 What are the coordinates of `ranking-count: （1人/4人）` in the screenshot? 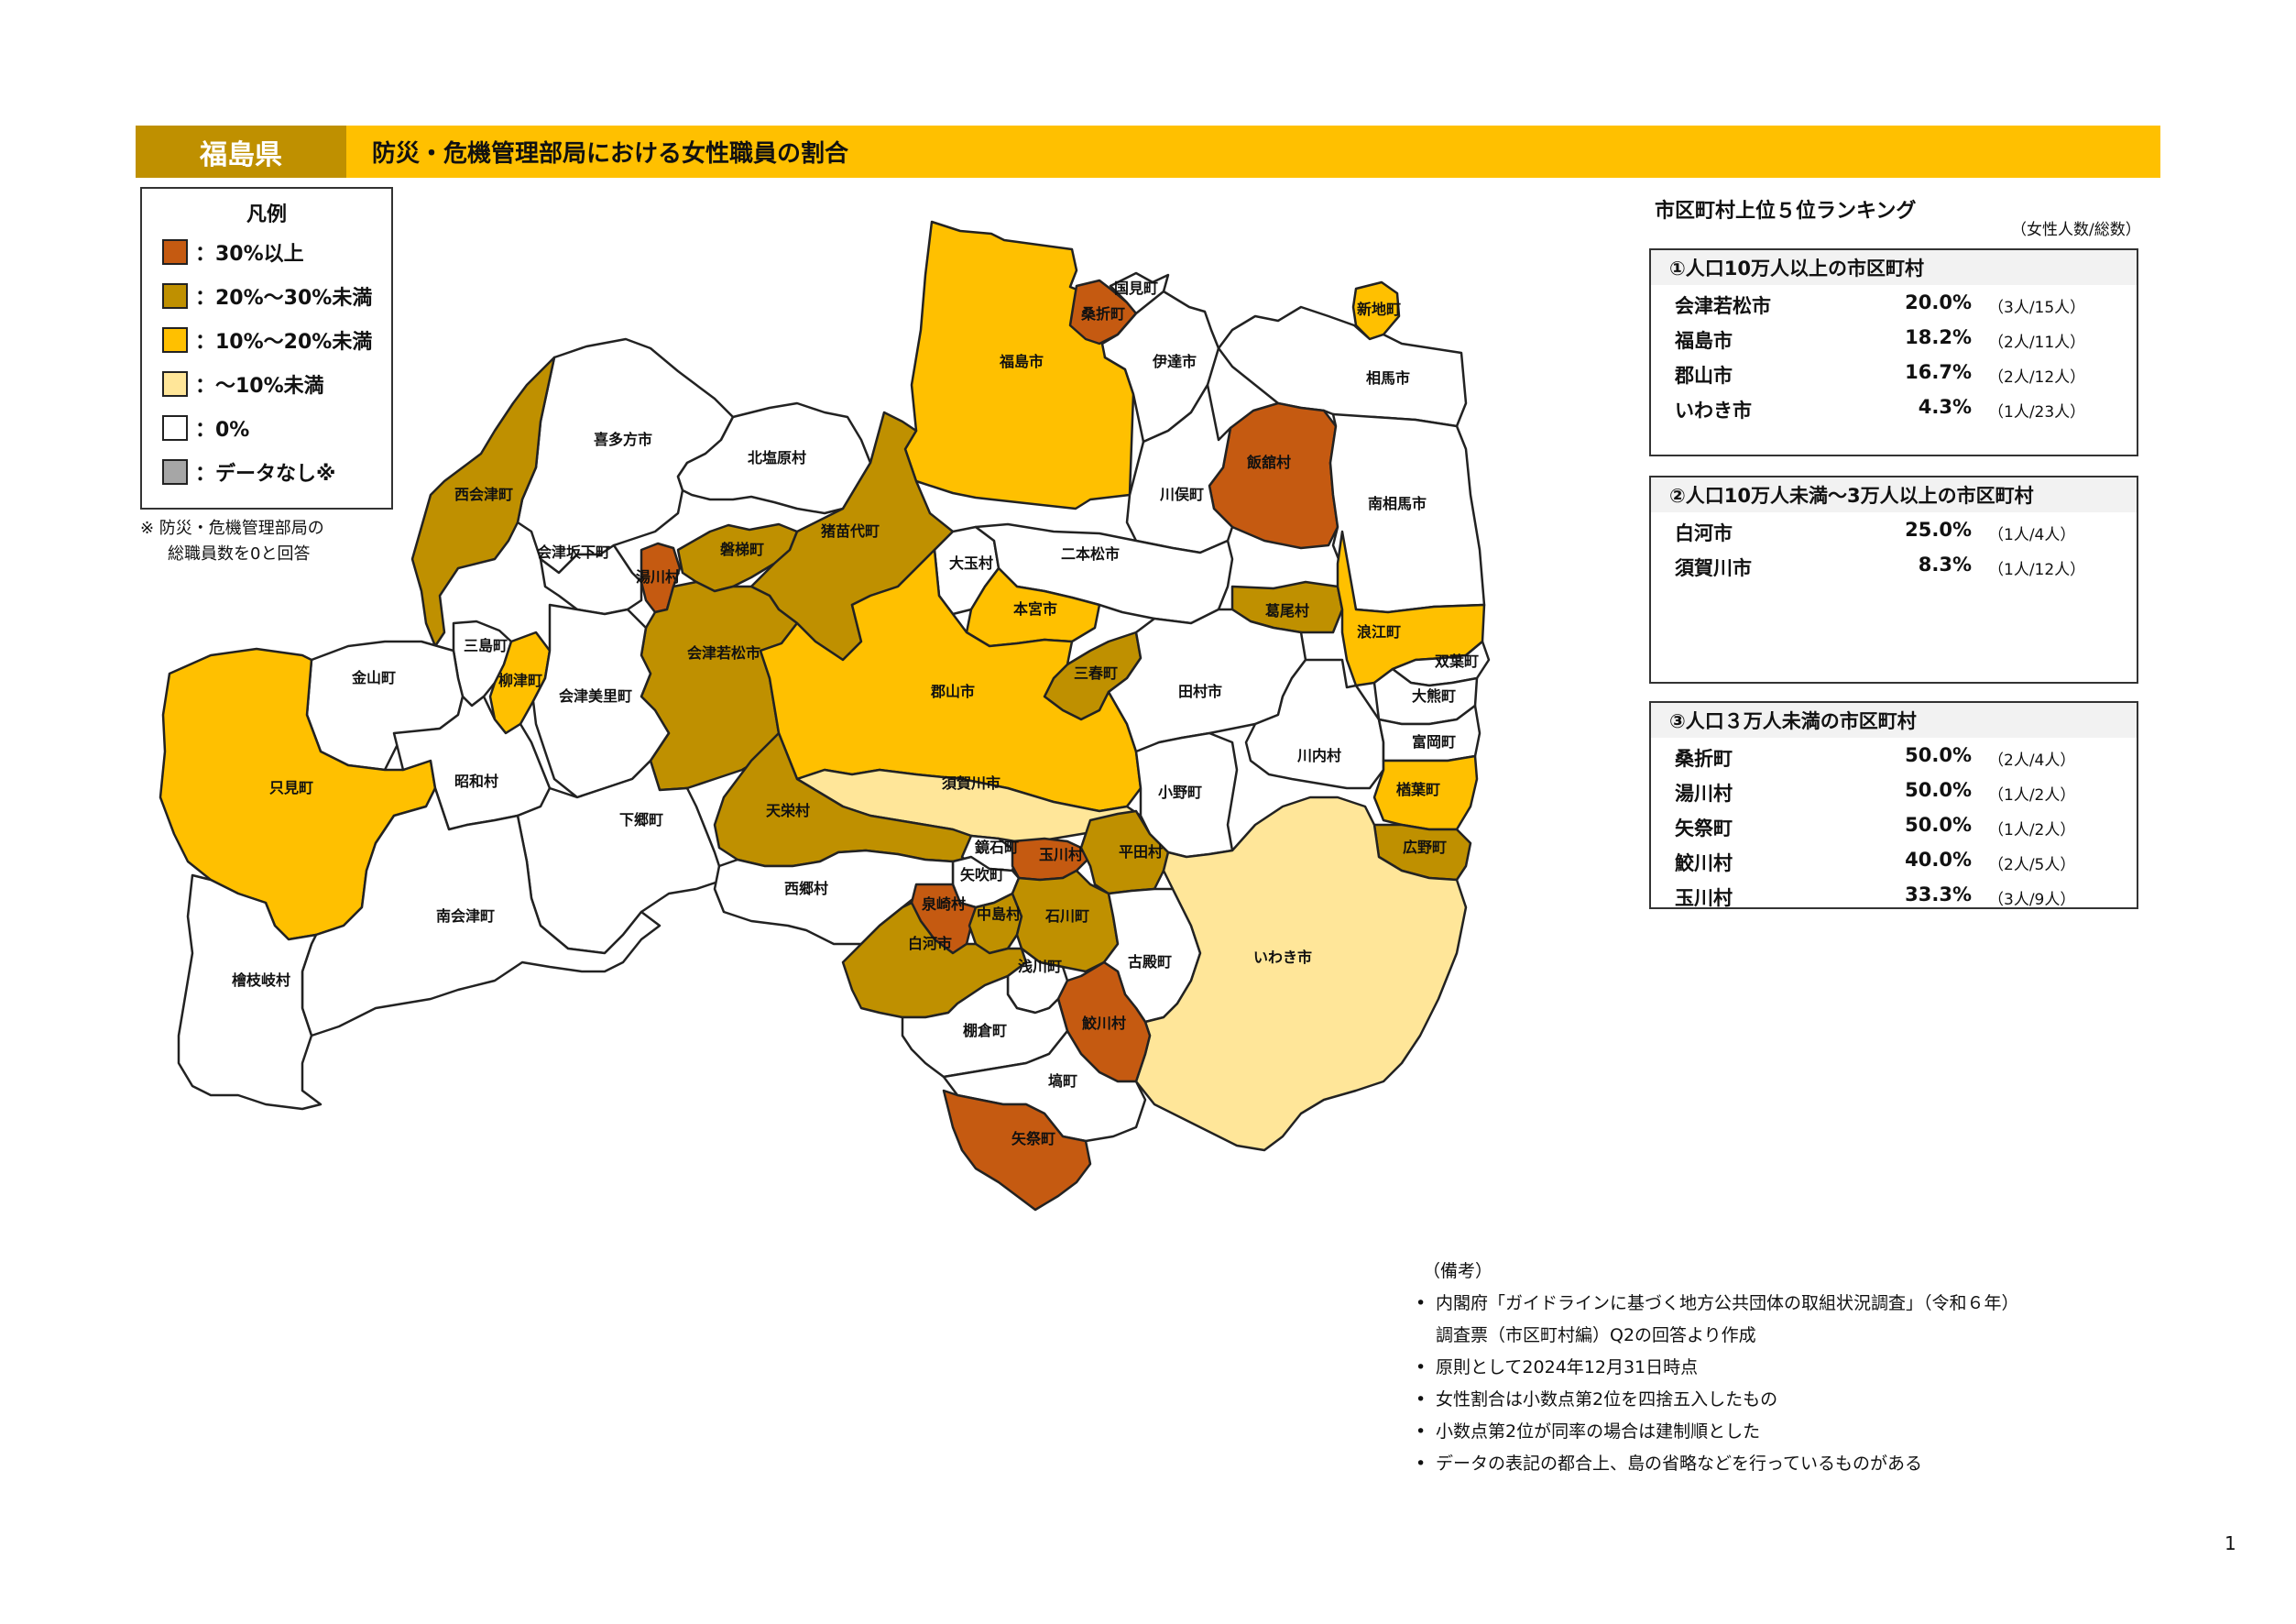 It's located at (2032, 535).